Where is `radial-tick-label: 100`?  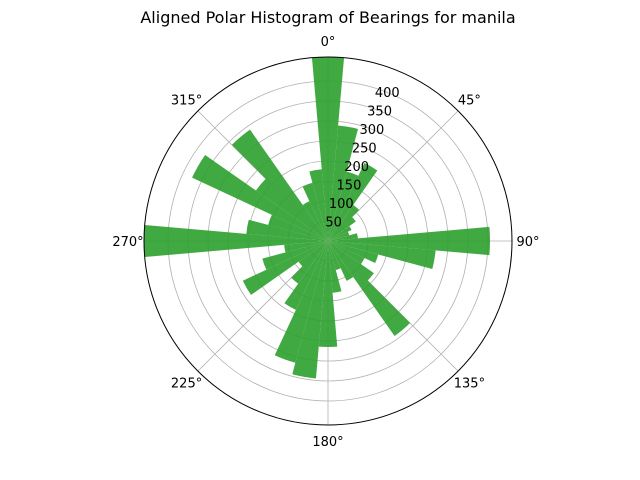
radial-tick-label: 100 is located at coordinates (341, 204).